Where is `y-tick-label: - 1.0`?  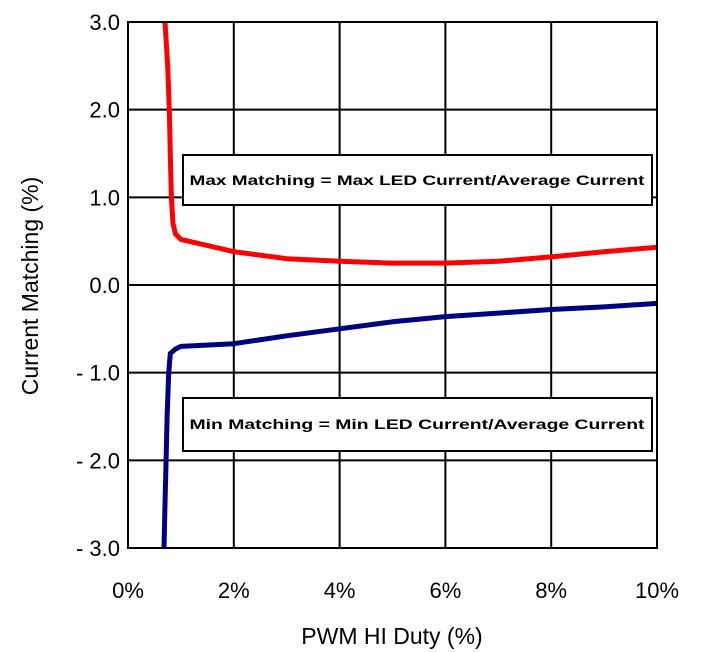 y-tick-label: - 1.0 is located at coordinates (98, 373).